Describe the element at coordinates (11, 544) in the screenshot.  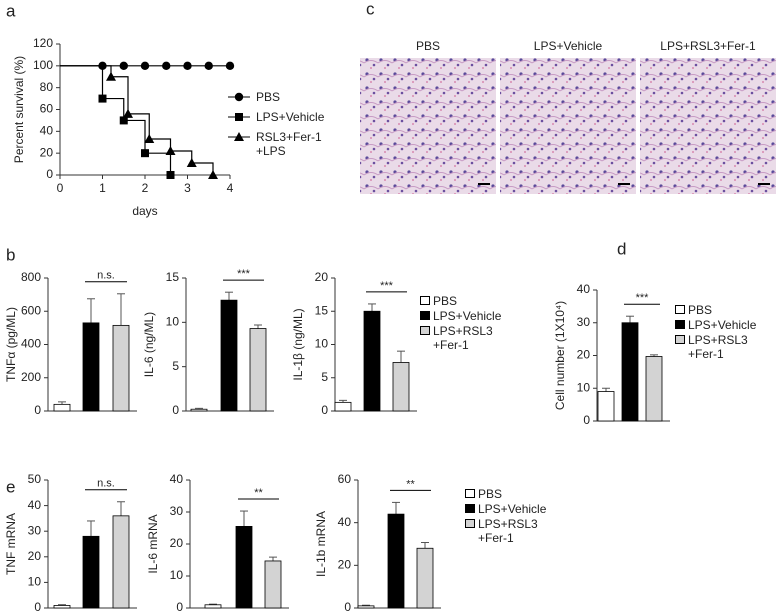
I see `y-axis-label: TNF mRNA` at that location.